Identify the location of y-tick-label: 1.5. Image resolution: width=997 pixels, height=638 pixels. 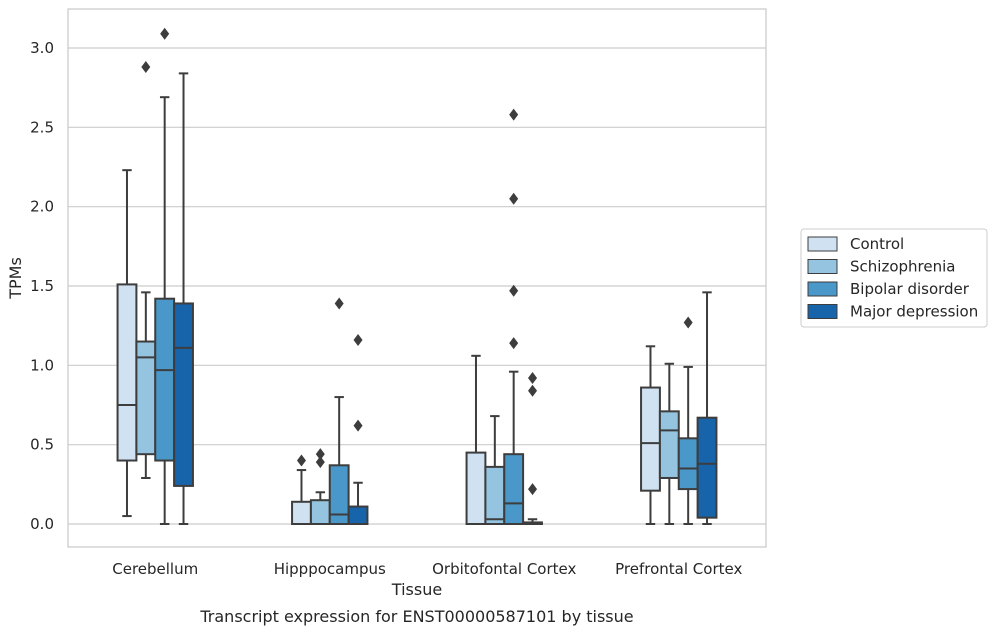
(42, 286).